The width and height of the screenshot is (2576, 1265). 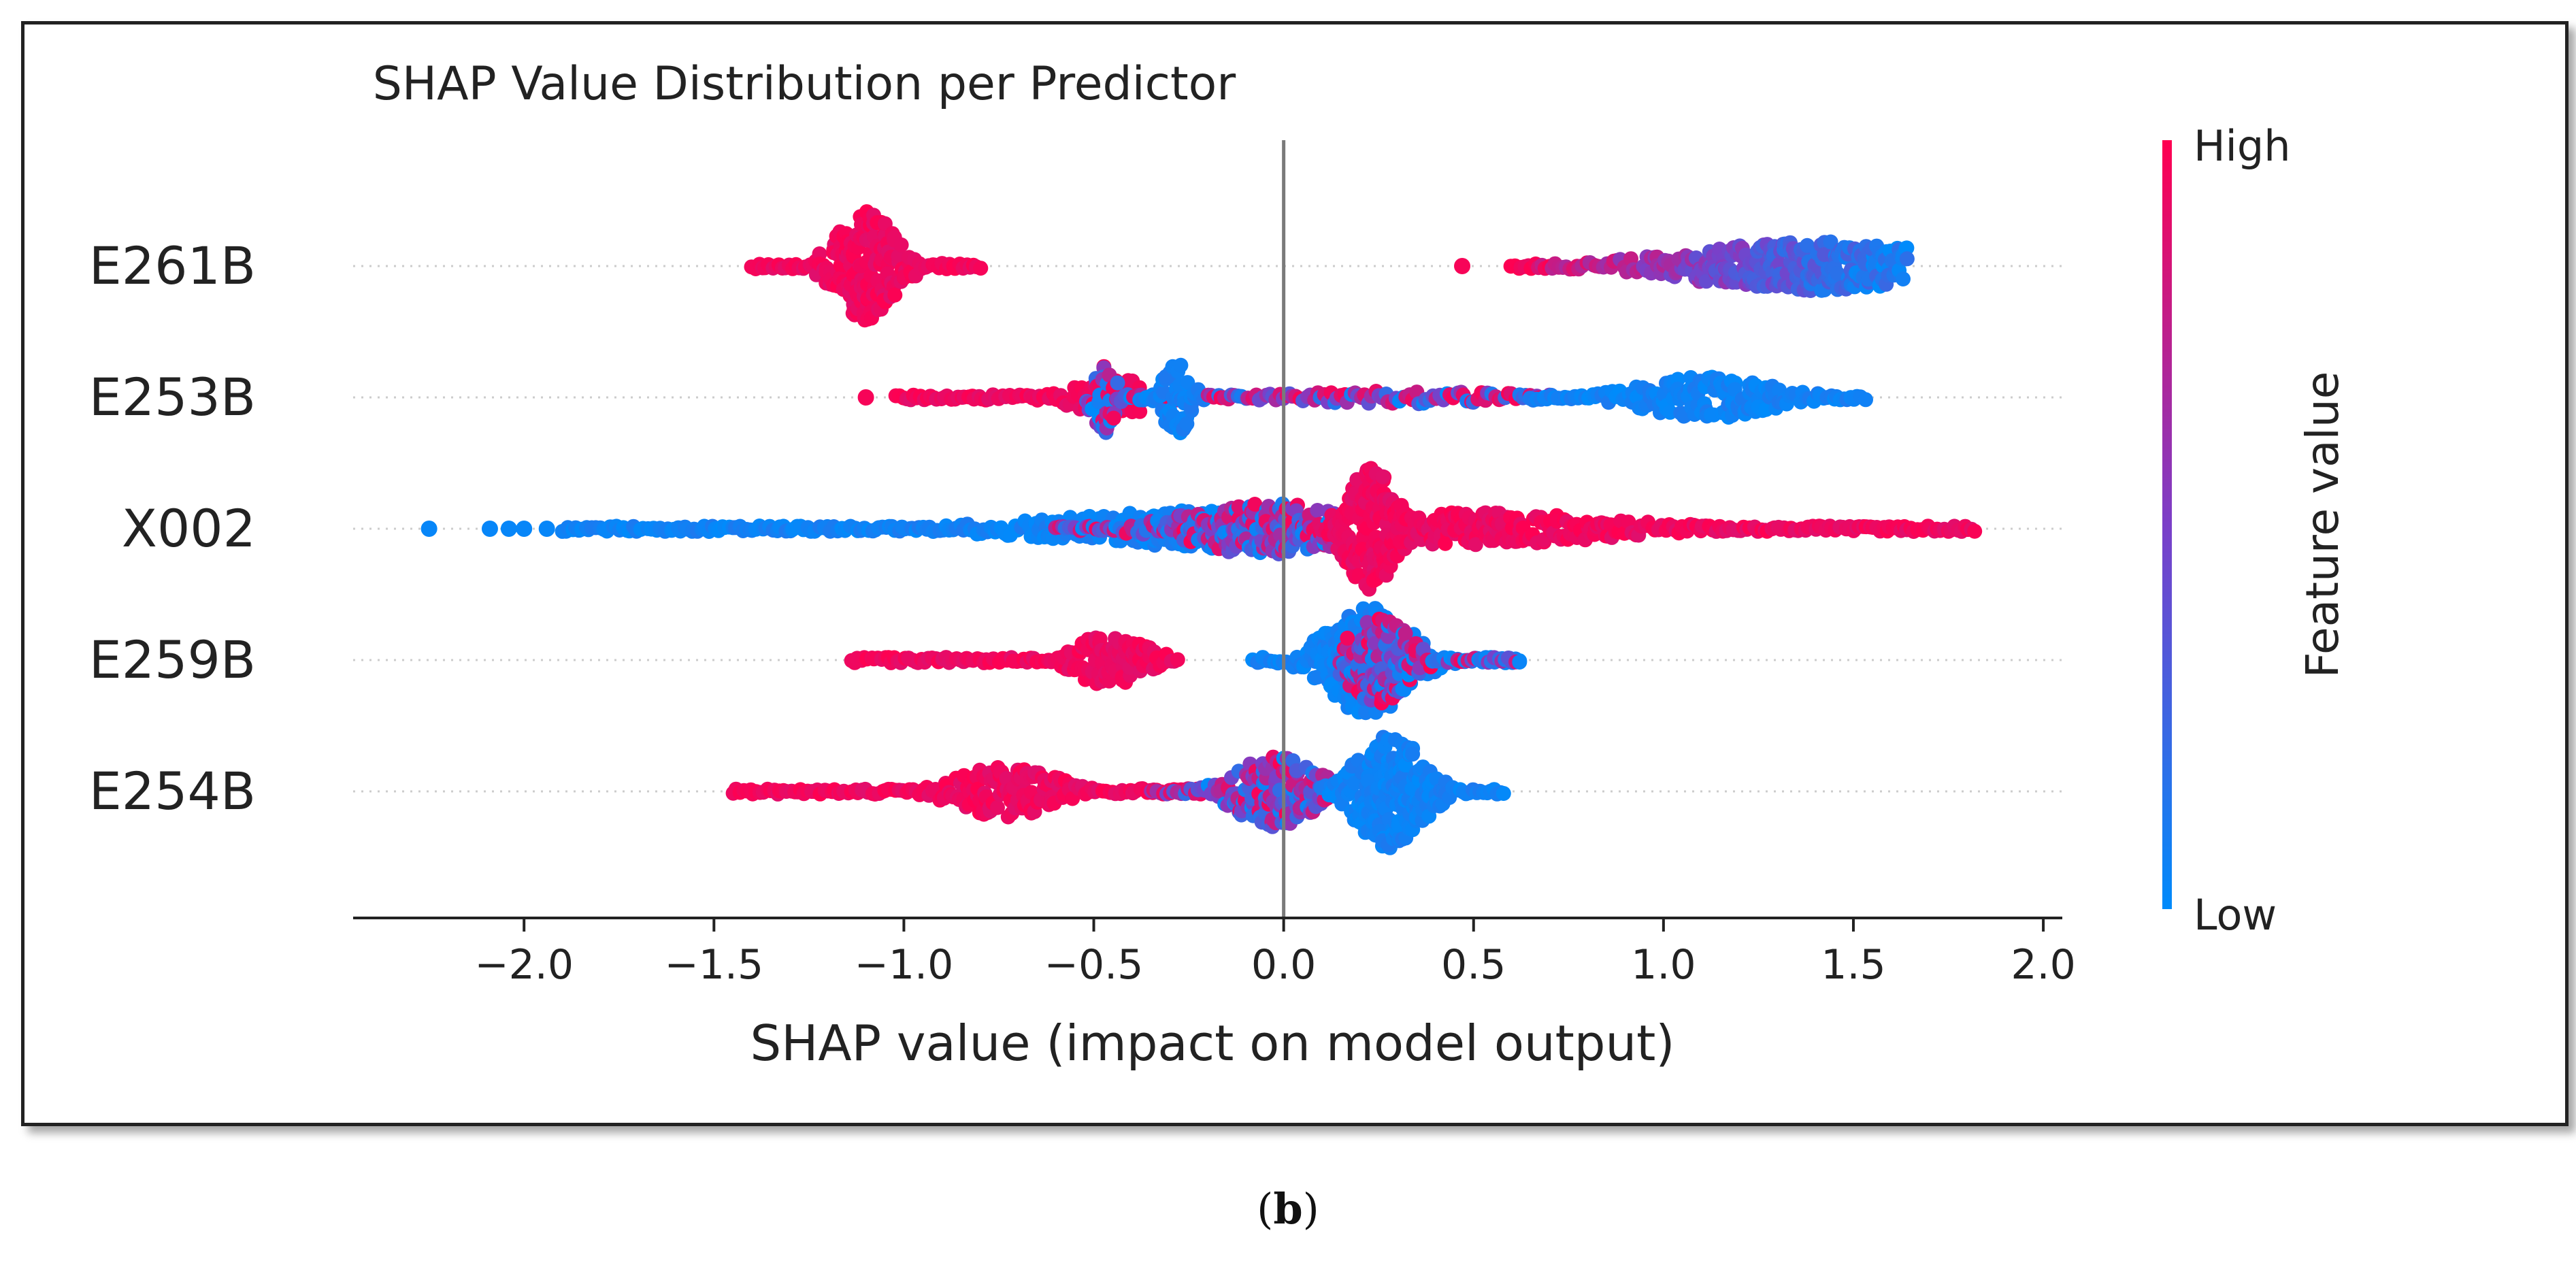 I want to click on feature-label-e253b: E253B, so click(x=173, y=397).